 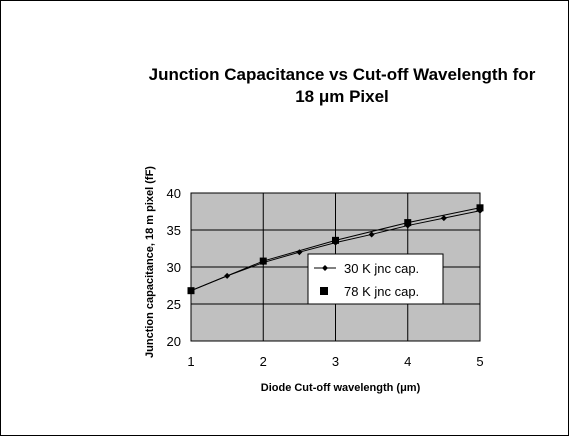 I want to click on y-tick-label: 25, so click(x=174, y=304).